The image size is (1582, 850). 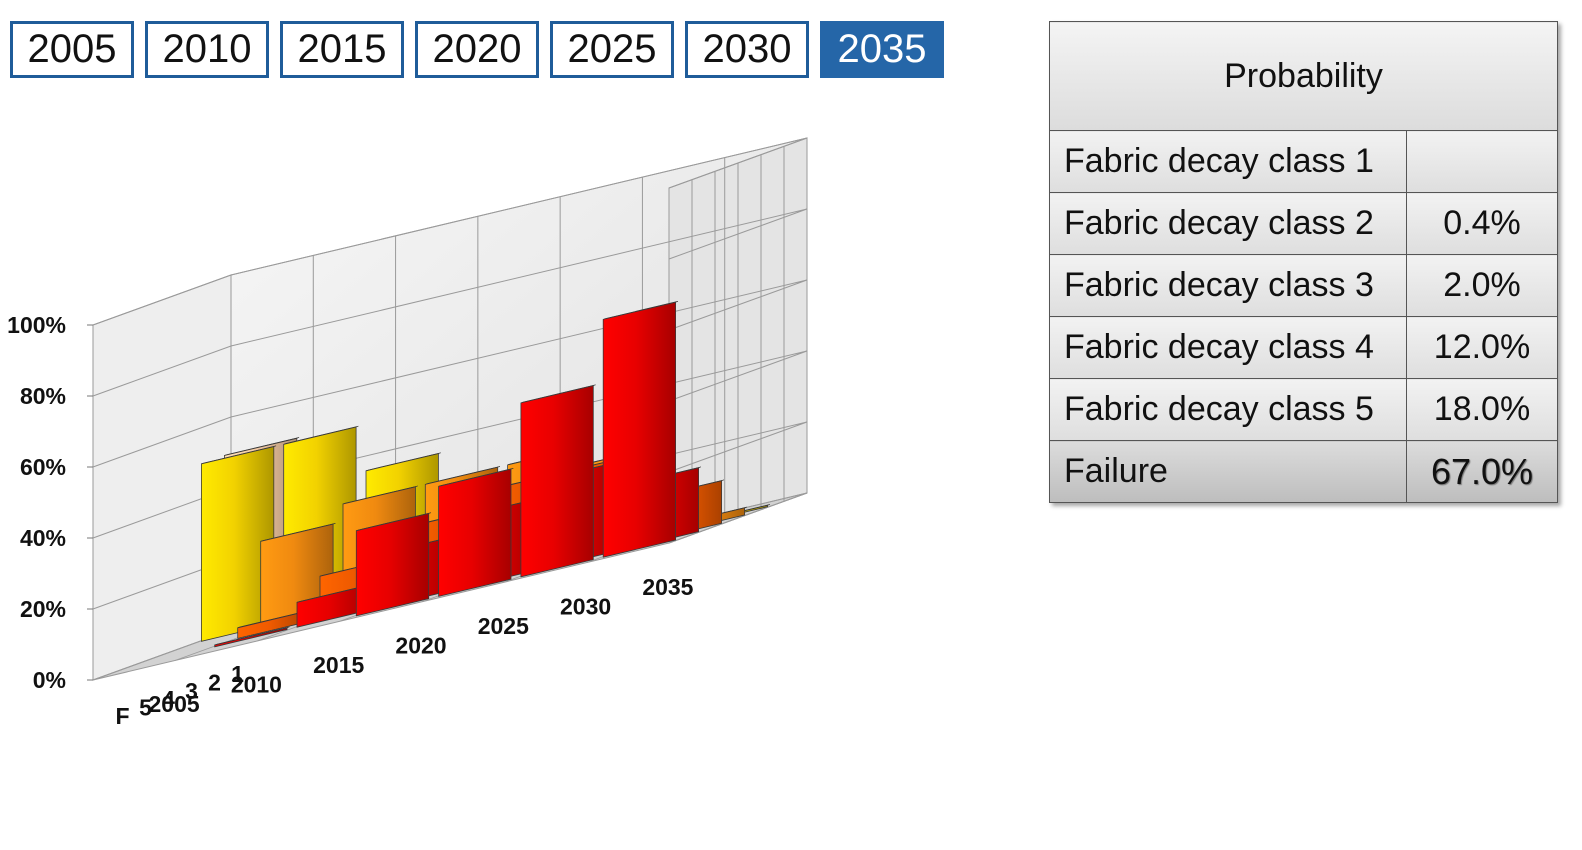 What do you see at coordinates (1482, 409) in the screenshot?
I see `row-value: 18.0%` at bounding box center [1482, 409].